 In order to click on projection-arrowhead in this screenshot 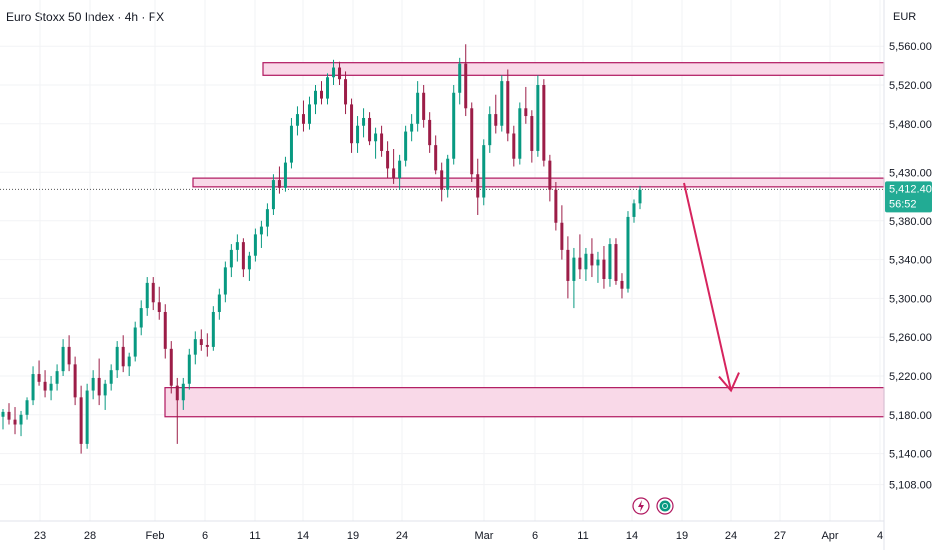, I will do `click(729, 382)`.